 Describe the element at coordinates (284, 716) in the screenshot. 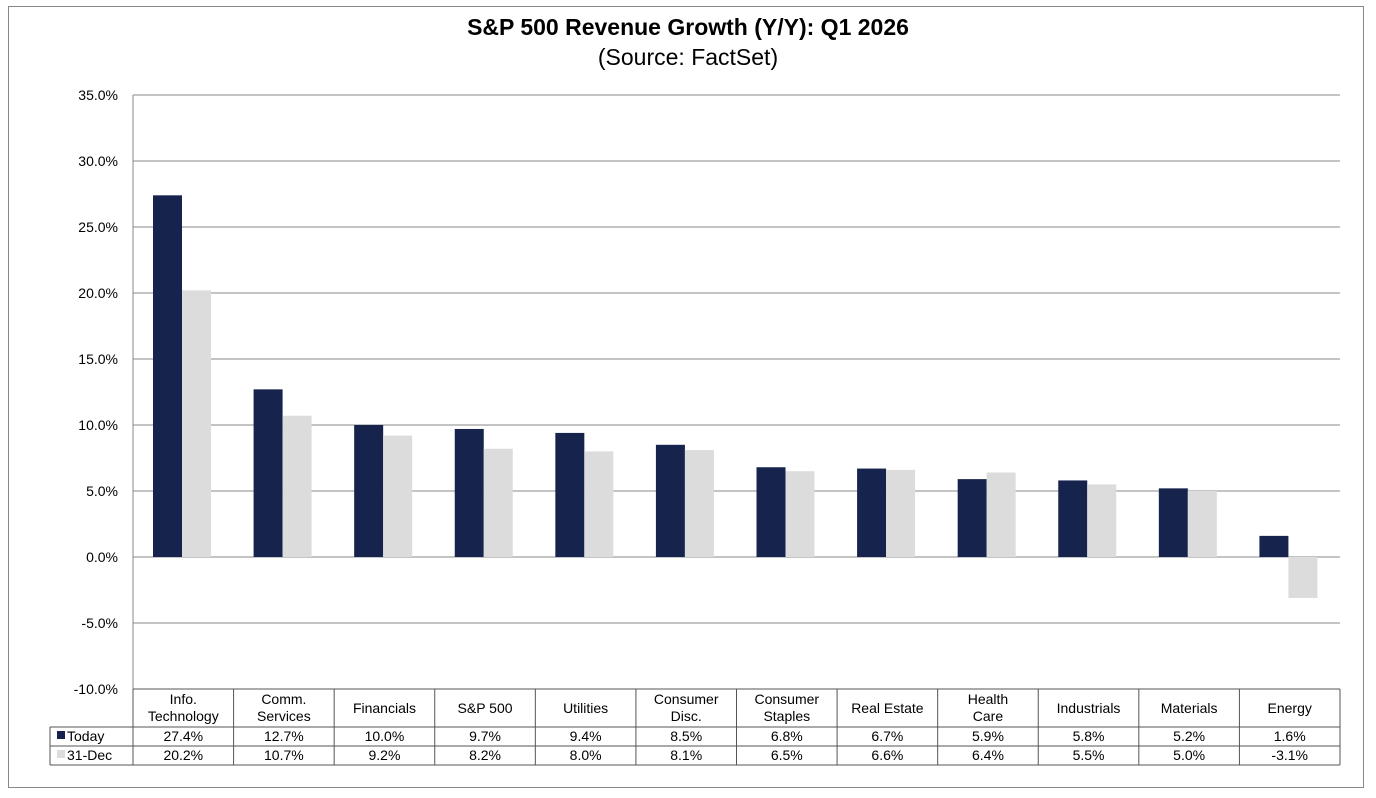

I see `category-label: Services` at that location.